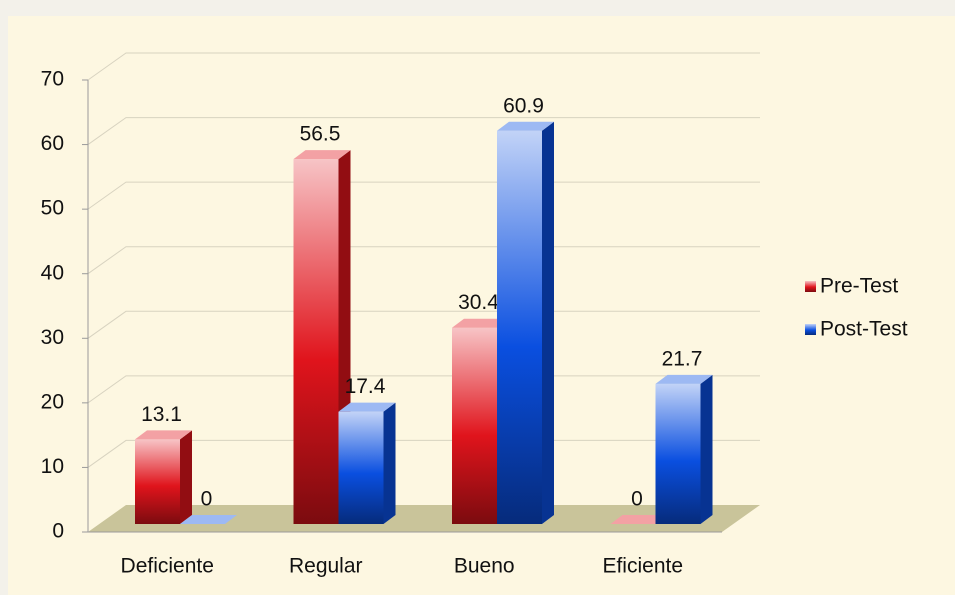 This screenshot has height=595, width=955. What do you see at coordinates (161, 414) in the screenshot?
I see `value-label: 13.1` at bounding box center [161, 414].